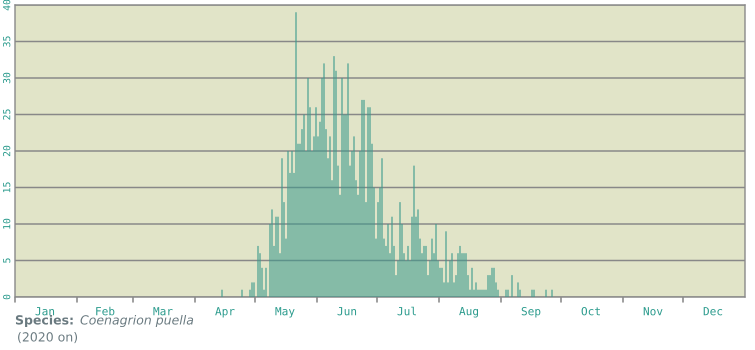 This screenshot has width=755, height=350. What do you see at coordinates (105, 311) in the screenshot?
I see `x-tick-label: Feb` at bounding box center [105, 311].